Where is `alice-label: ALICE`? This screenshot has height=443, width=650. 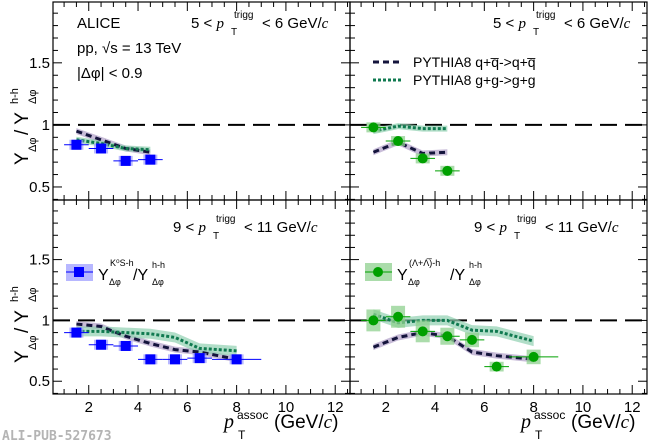
alice-label: ALICE is located at coordinates (98, 23).